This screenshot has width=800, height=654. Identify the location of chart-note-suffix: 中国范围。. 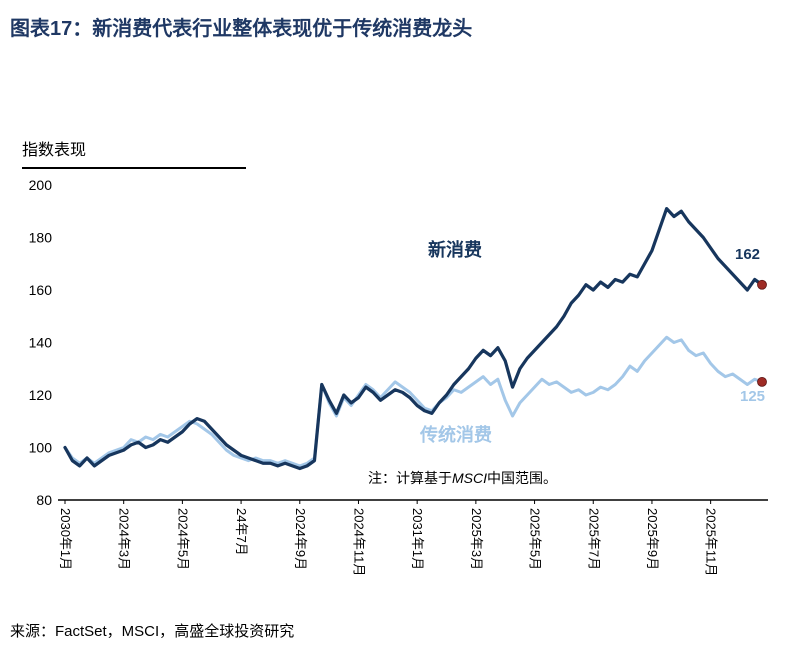
(522, 478).